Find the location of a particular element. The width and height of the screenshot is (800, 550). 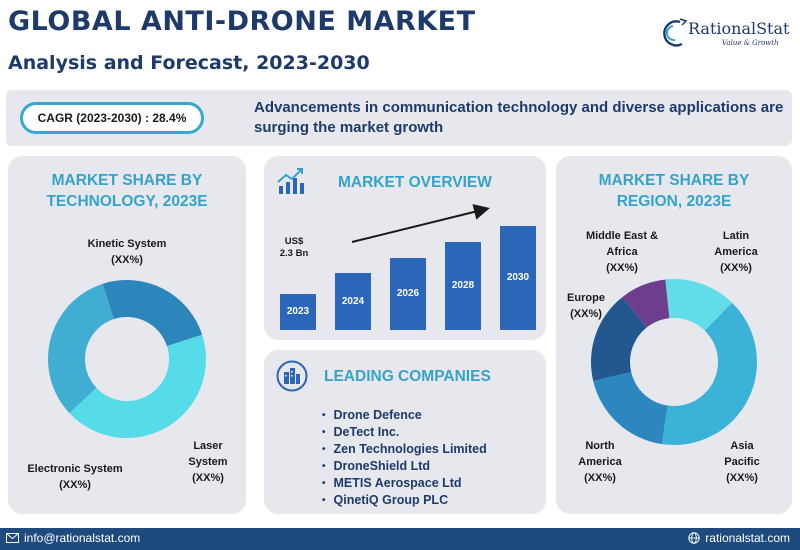

laser-system-value: (XX%) is located at coordinates (208, 478).